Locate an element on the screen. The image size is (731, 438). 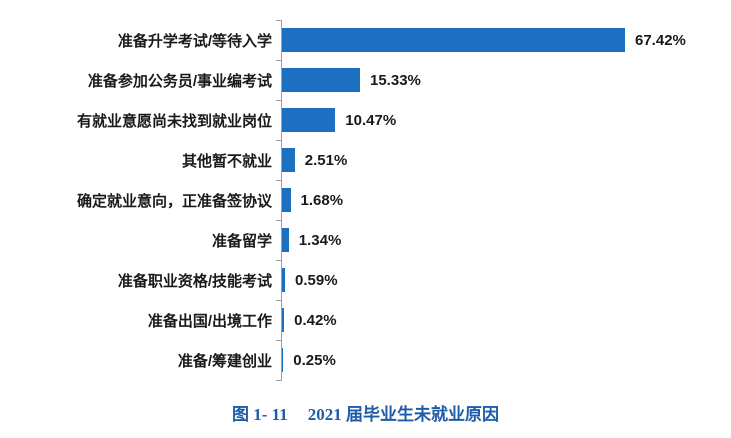
bar-area: 0.42% is located at coordinates (309, 320).